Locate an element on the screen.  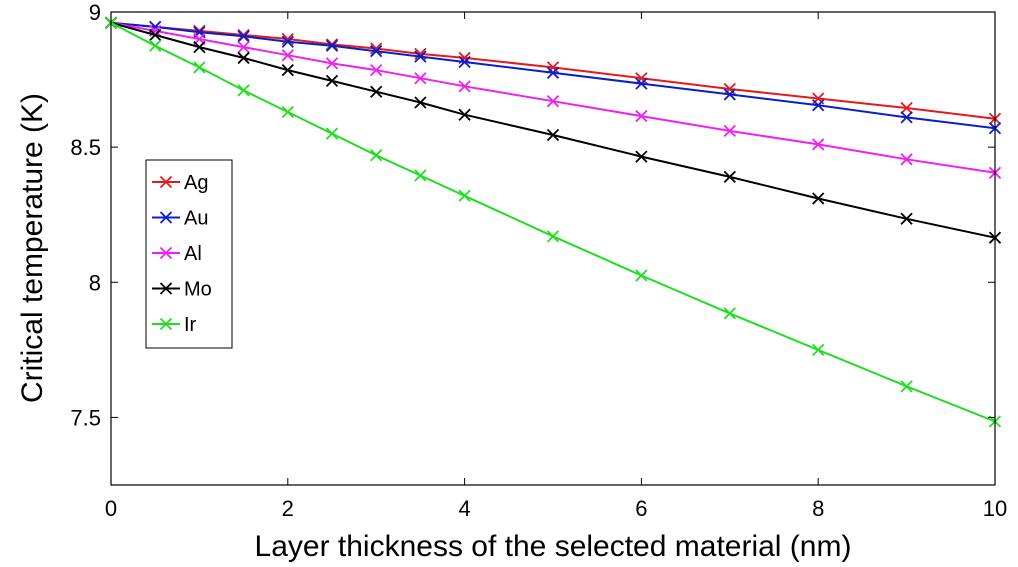
legend-item-al: Al is located at coordinates (177, 254).